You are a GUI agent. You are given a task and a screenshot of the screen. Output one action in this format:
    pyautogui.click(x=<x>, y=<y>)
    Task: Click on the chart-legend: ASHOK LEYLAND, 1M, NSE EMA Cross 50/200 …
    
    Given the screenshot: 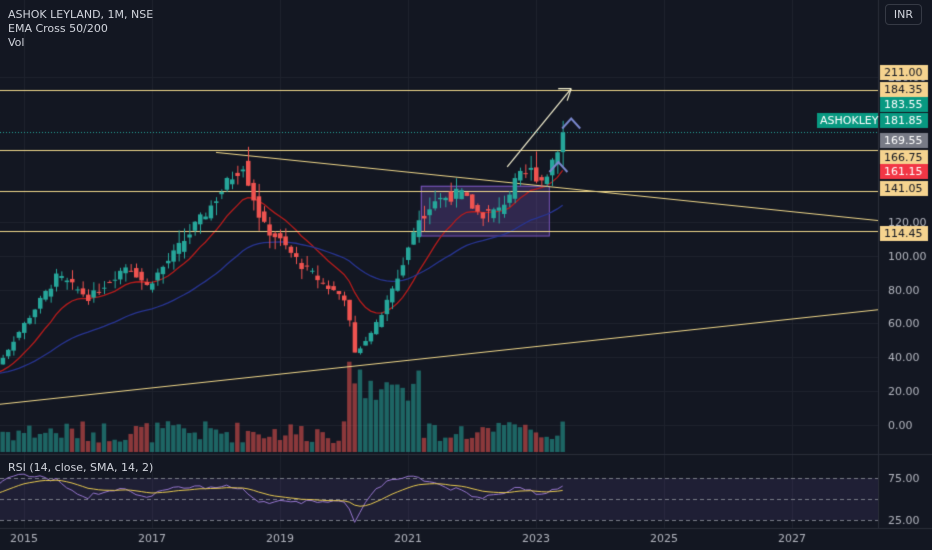 What is the action you would take?
    pyautogui.click(x=80, y=29)
    